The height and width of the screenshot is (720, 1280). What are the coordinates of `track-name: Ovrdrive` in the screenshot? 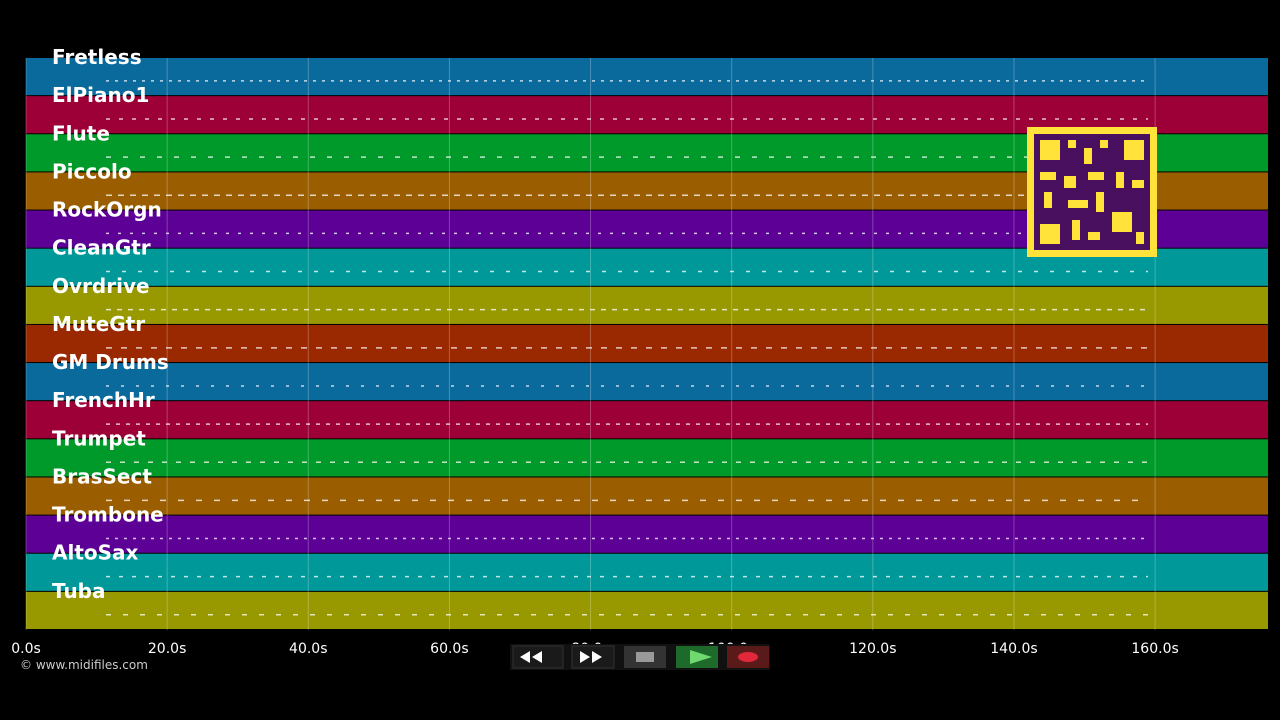 It's located at (101, 286).